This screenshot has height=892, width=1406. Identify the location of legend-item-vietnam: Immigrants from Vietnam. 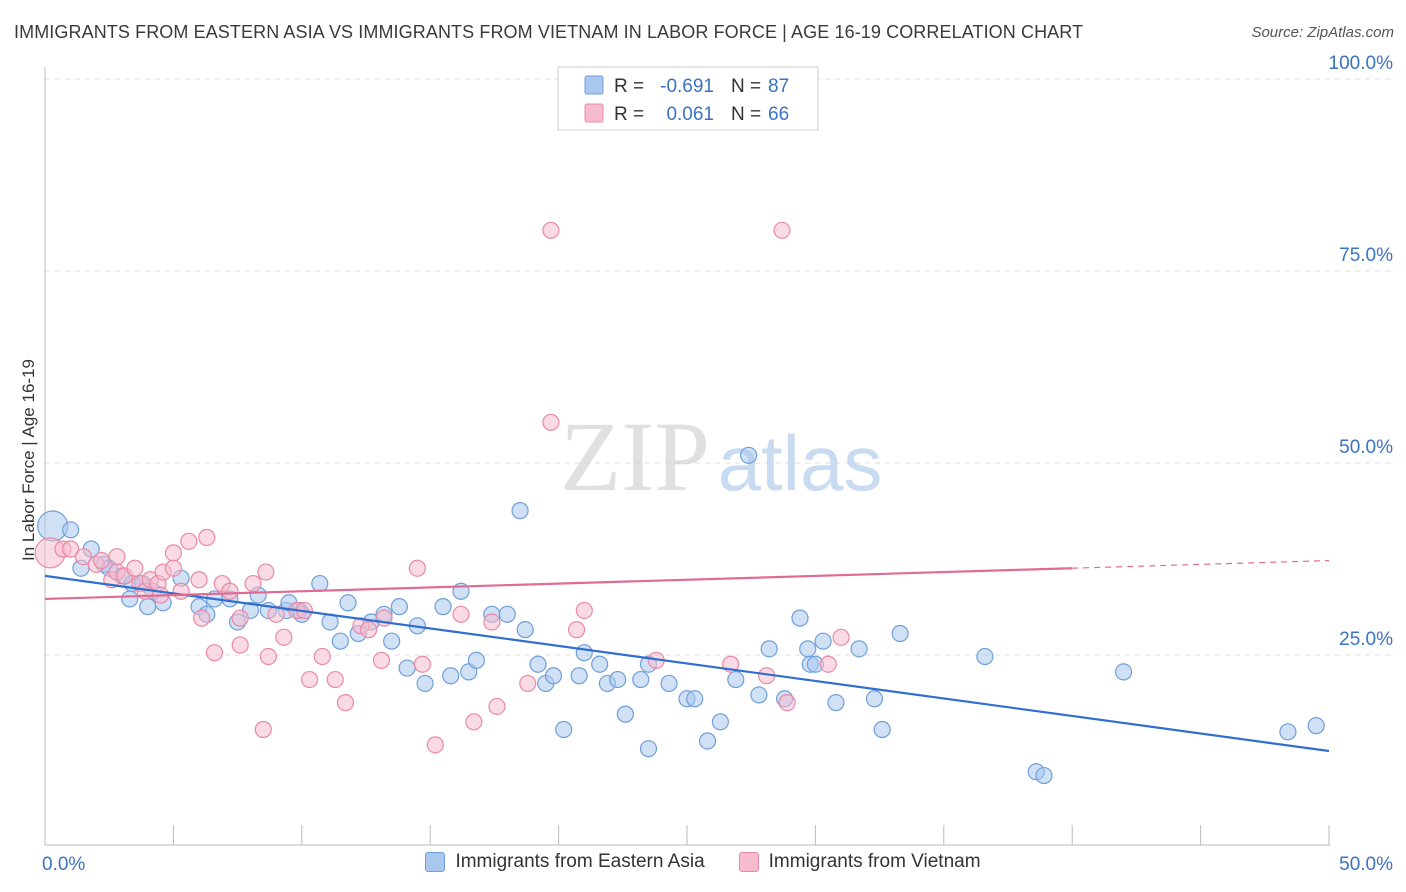
(859, 862).